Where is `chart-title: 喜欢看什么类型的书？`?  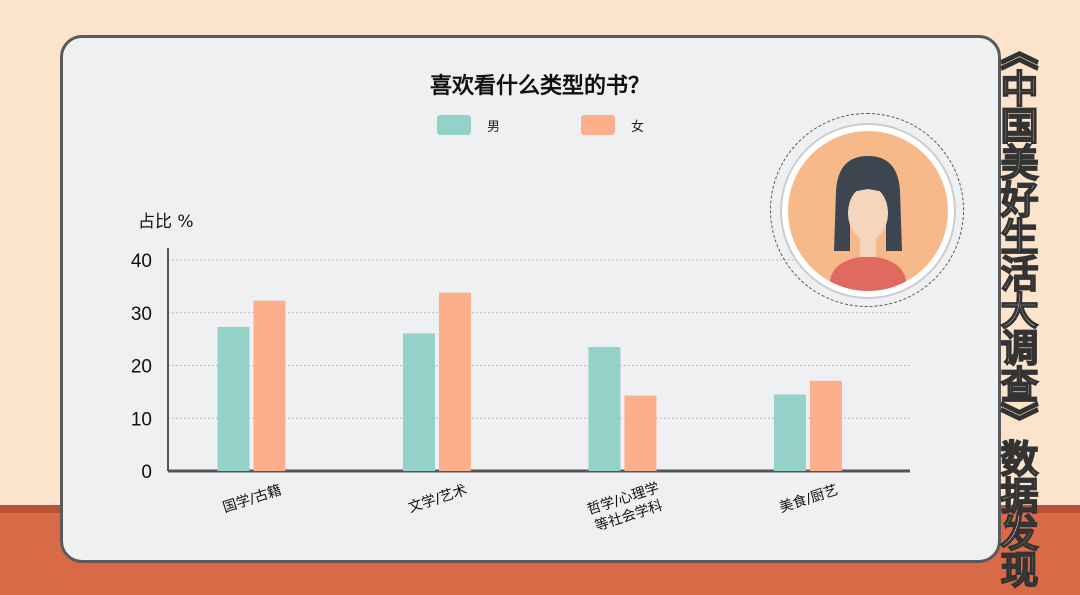 chart-title: 喜欢看什么类型的书？ is located at coordinates (539, 86).